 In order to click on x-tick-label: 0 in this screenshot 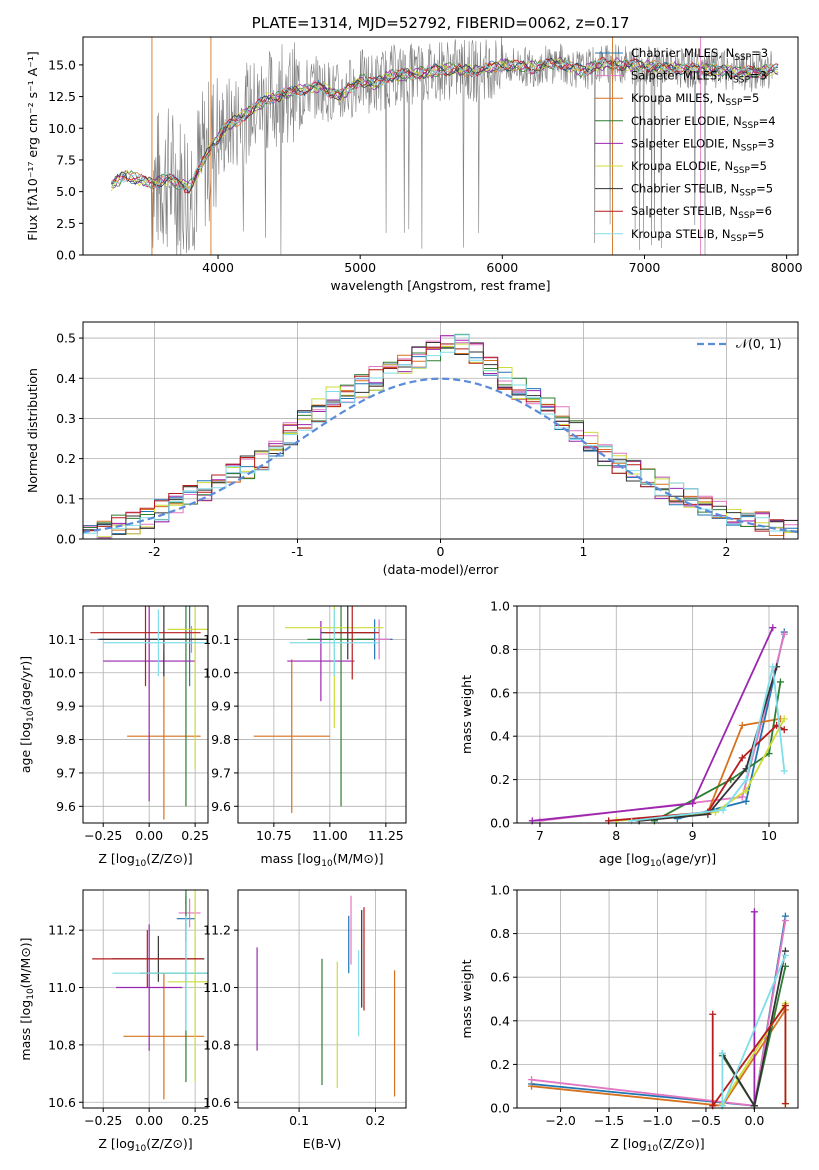, I will do `click(441, 551)`.